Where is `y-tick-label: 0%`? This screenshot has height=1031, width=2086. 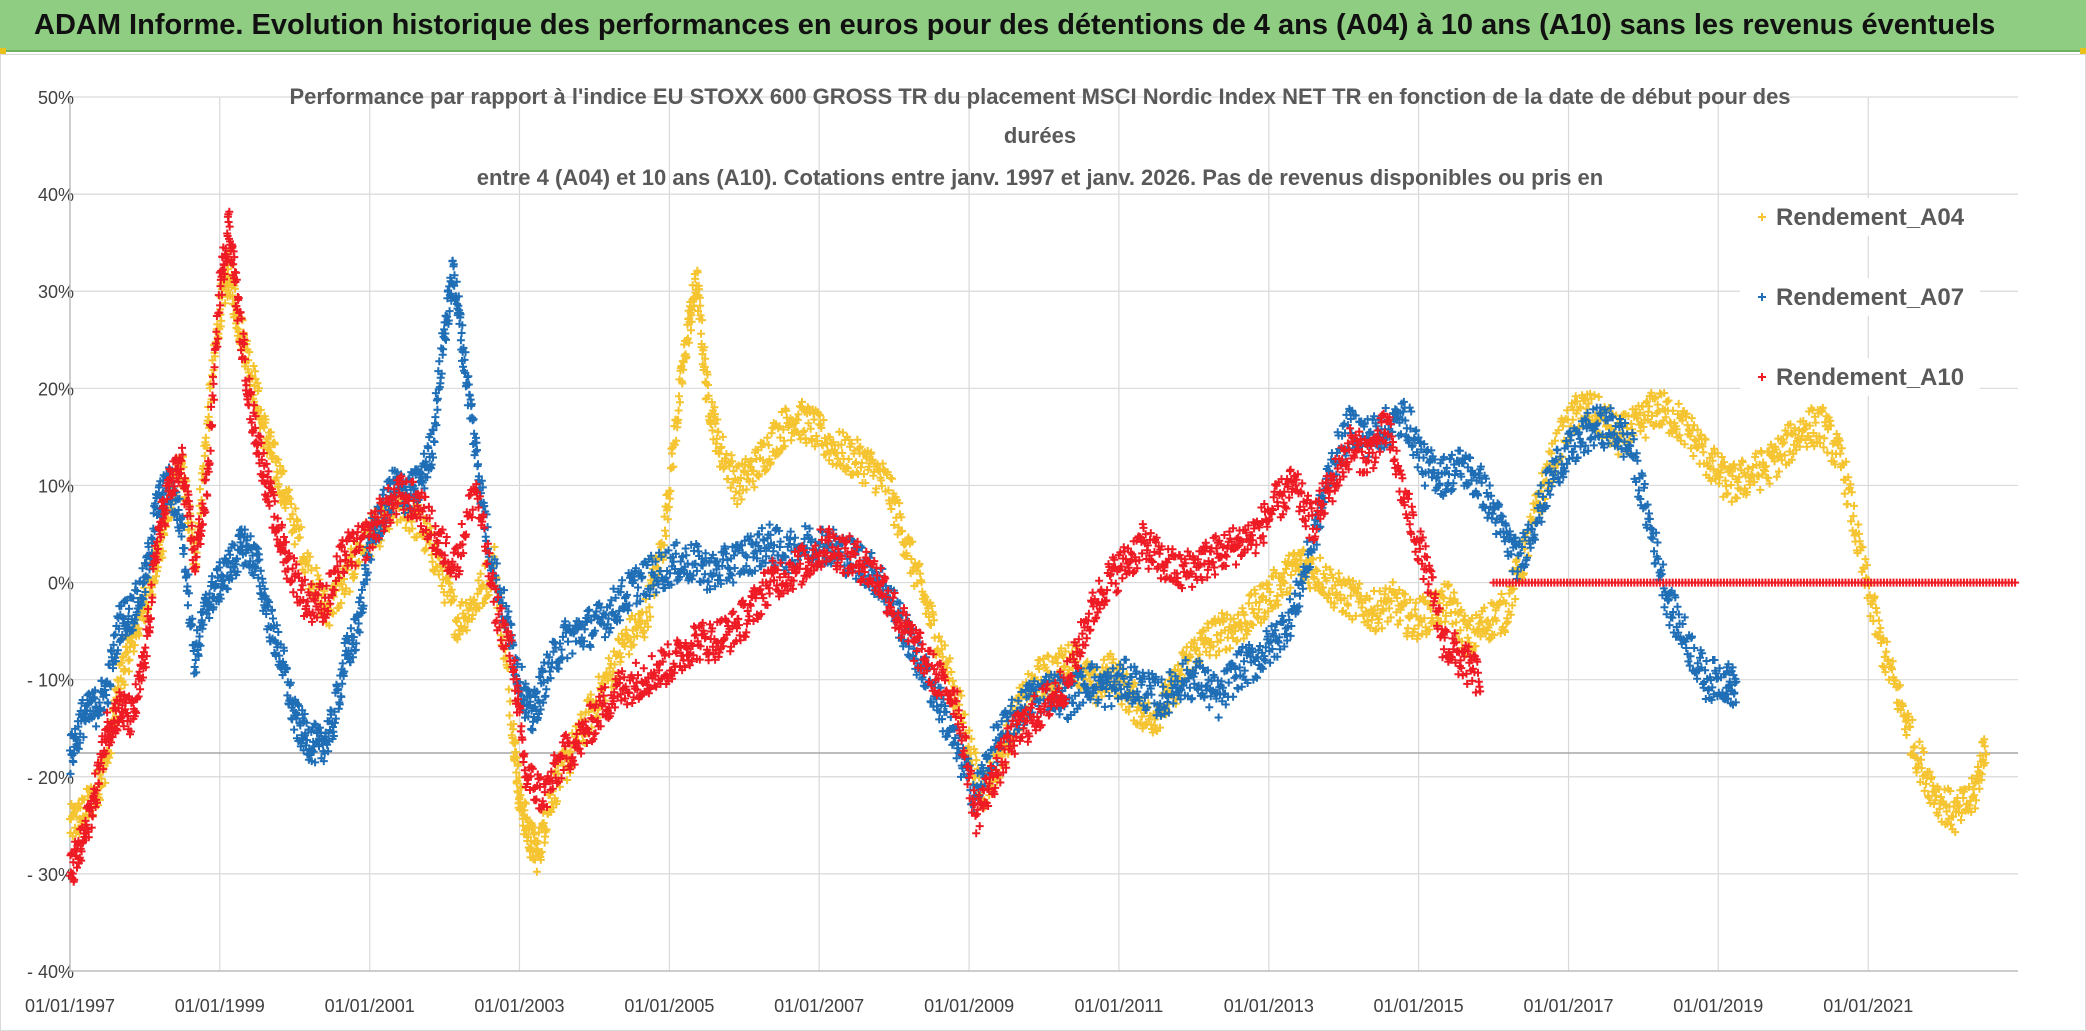 y-tick-label: 0% is located at coordinates (61, 584).